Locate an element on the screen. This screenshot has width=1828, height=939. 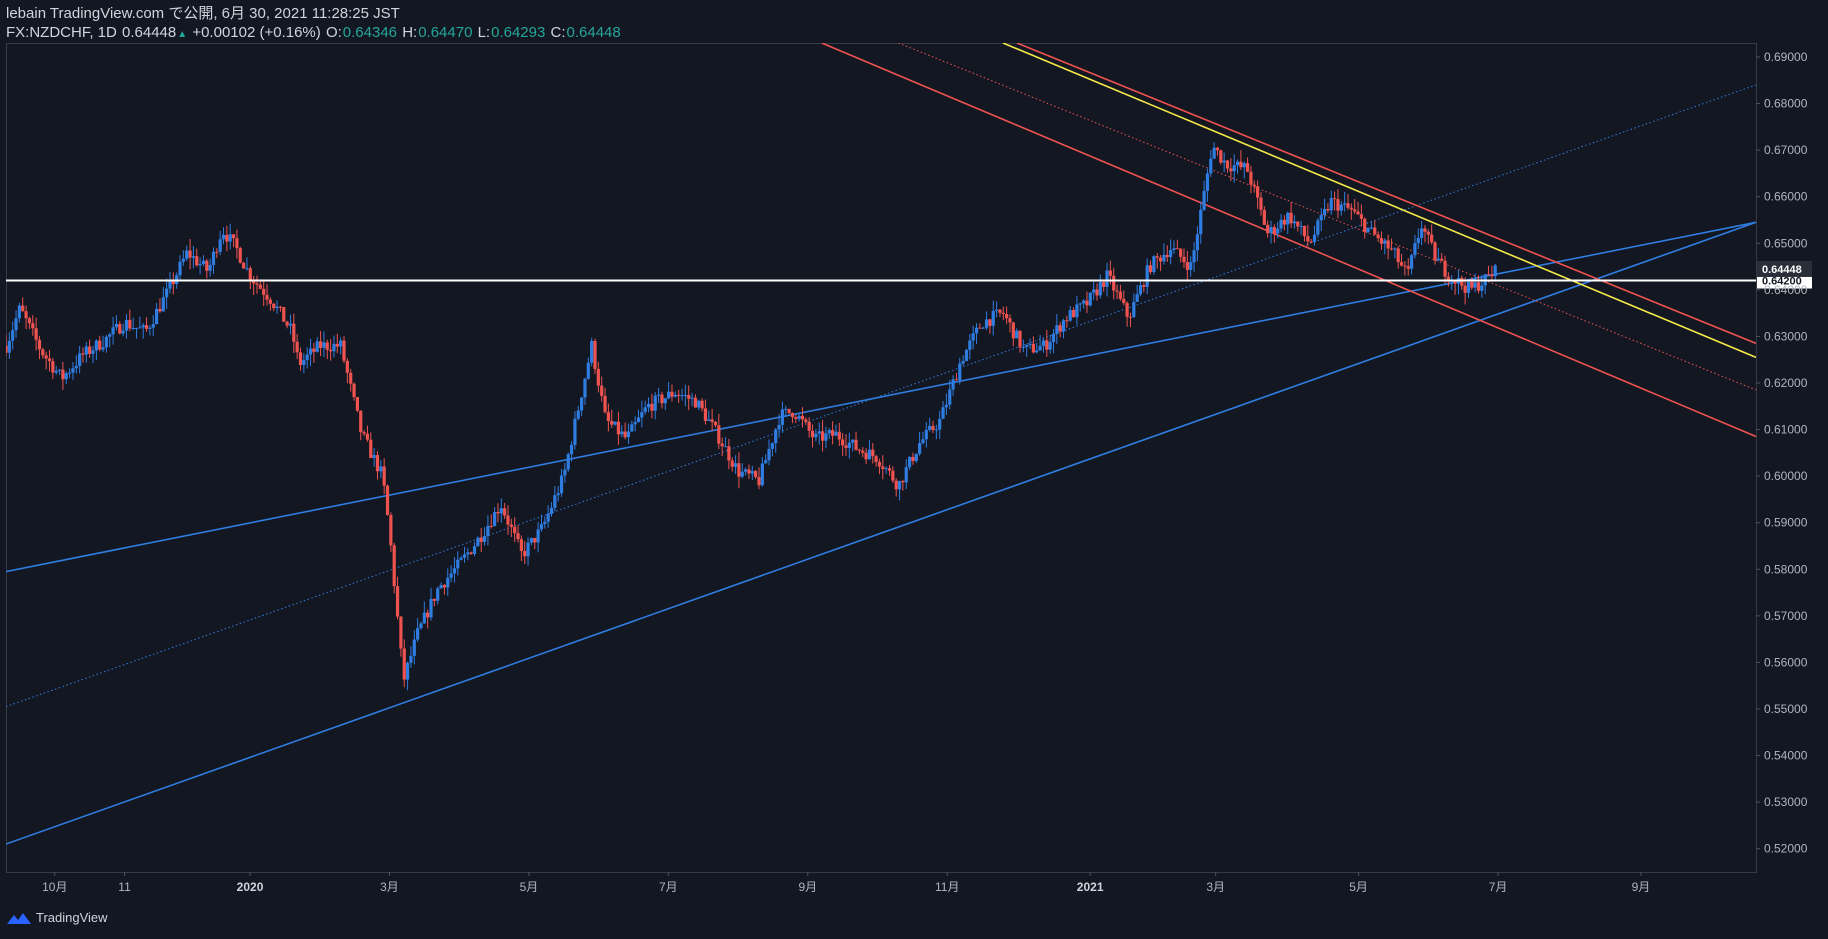
price-tick-label: 0.62000 is located at coordinates (1786, 383).